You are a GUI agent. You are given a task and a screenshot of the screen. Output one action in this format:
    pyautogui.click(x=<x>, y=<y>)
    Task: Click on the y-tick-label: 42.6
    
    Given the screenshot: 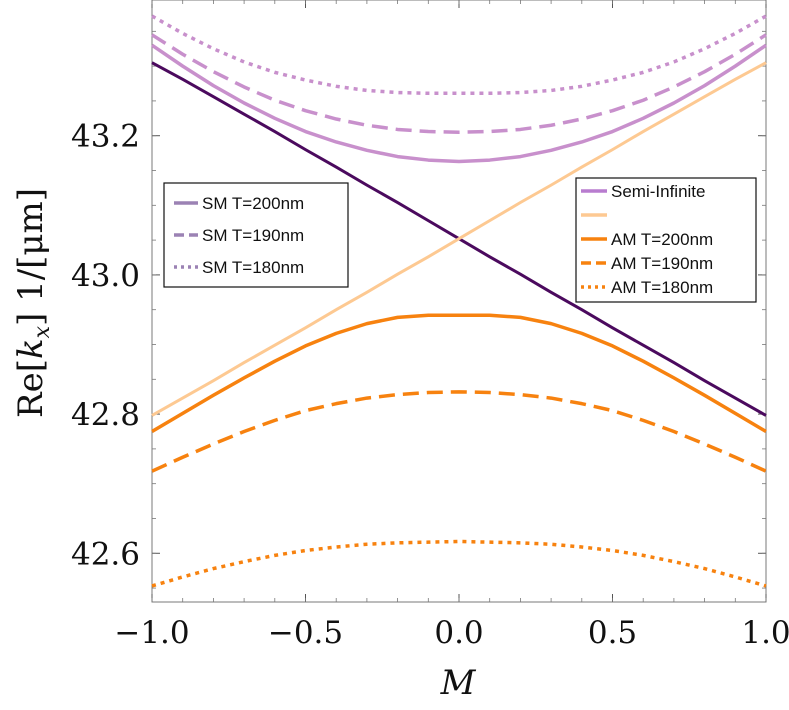 What is the action you would take?
    pyautogui.click(x=105, y=554)
    